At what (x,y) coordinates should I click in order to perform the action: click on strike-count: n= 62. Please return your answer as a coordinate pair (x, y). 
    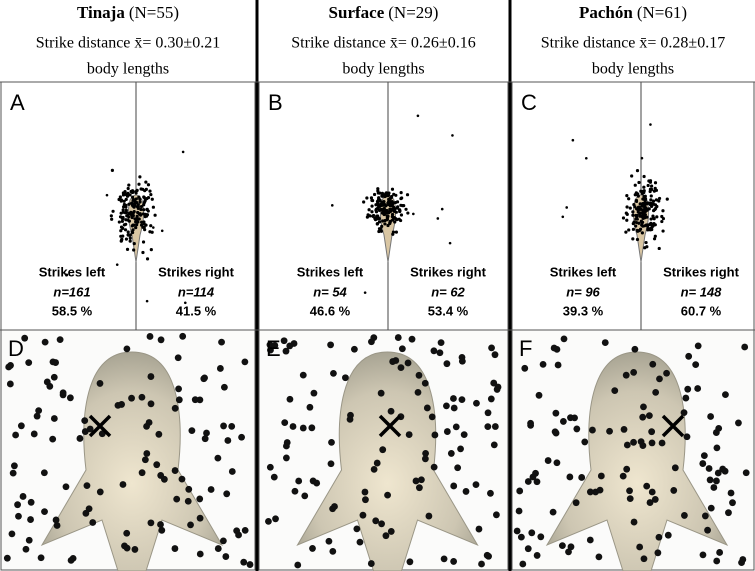
    Looking at the image, I should click on (448, 291).